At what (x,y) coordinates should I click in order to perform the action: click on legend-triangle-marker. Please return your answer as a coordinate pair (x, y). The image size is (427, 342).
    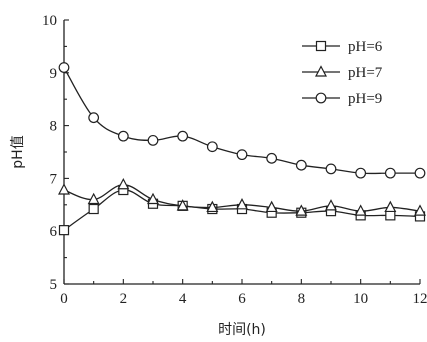
    Looking at the image, I should click on (321, 71).